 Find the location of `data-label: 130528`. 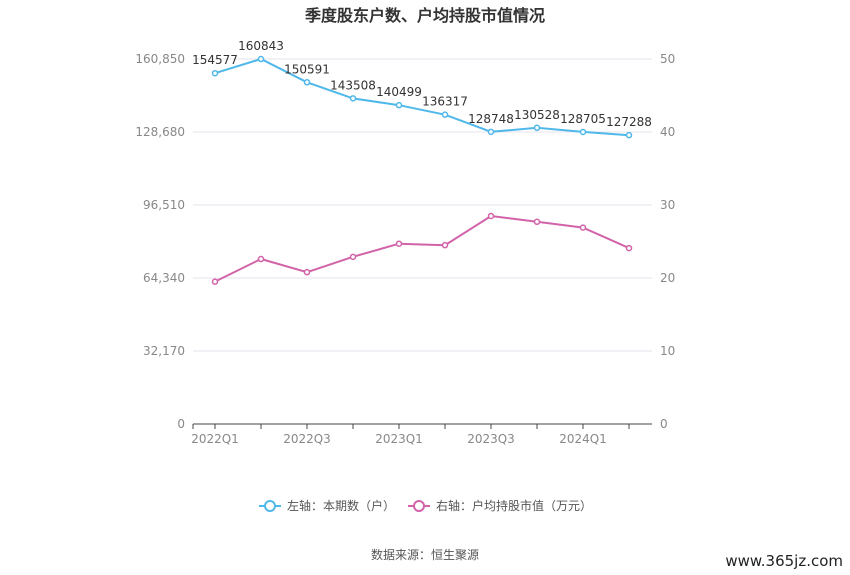

data-label: 130528 is located at coordinates (537, 115).